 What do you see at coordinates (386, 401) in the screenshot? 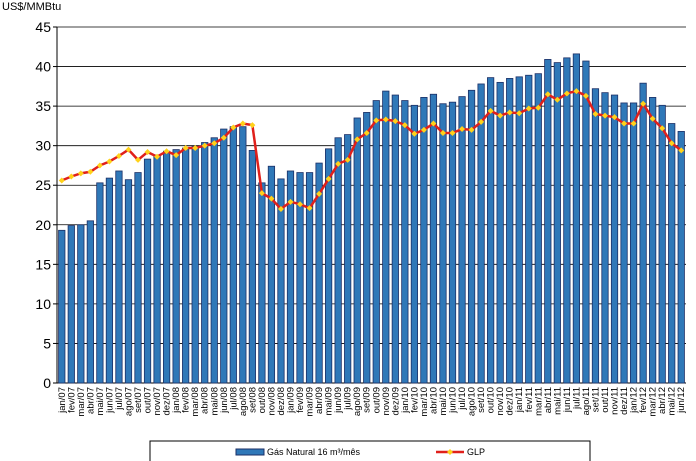
I see `x-tick-label: nov/09` at bounding box center [386, 401].